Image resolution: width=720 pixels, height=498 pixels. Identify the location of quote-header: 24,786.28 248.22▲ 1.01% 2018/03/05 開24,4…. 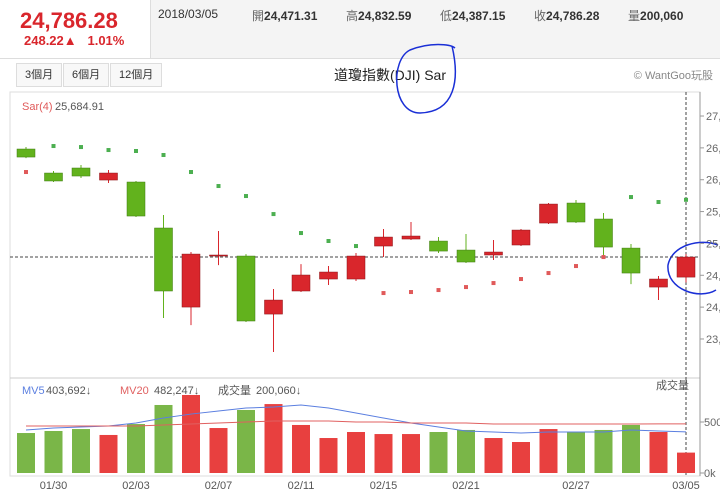
(360, 29).